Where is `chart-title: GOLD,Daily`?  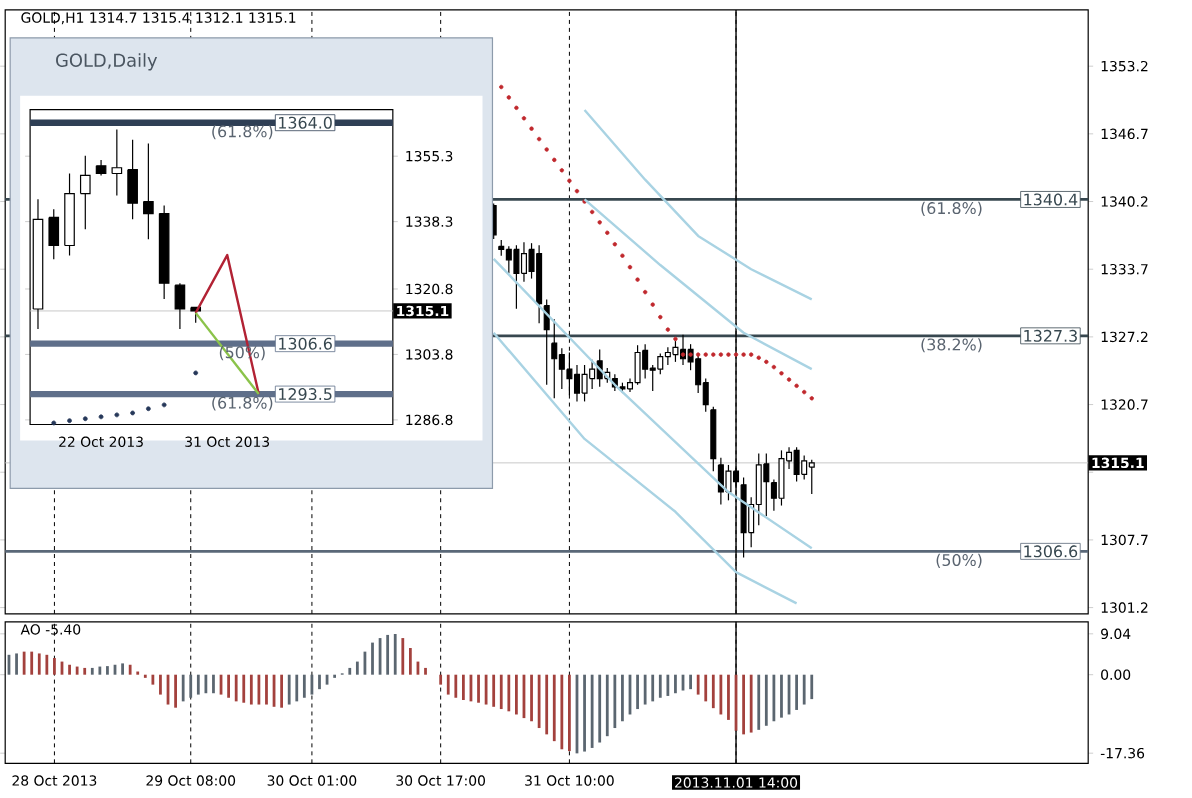
chart-title: GOLD,Daily is located at coordinates (107, 62).